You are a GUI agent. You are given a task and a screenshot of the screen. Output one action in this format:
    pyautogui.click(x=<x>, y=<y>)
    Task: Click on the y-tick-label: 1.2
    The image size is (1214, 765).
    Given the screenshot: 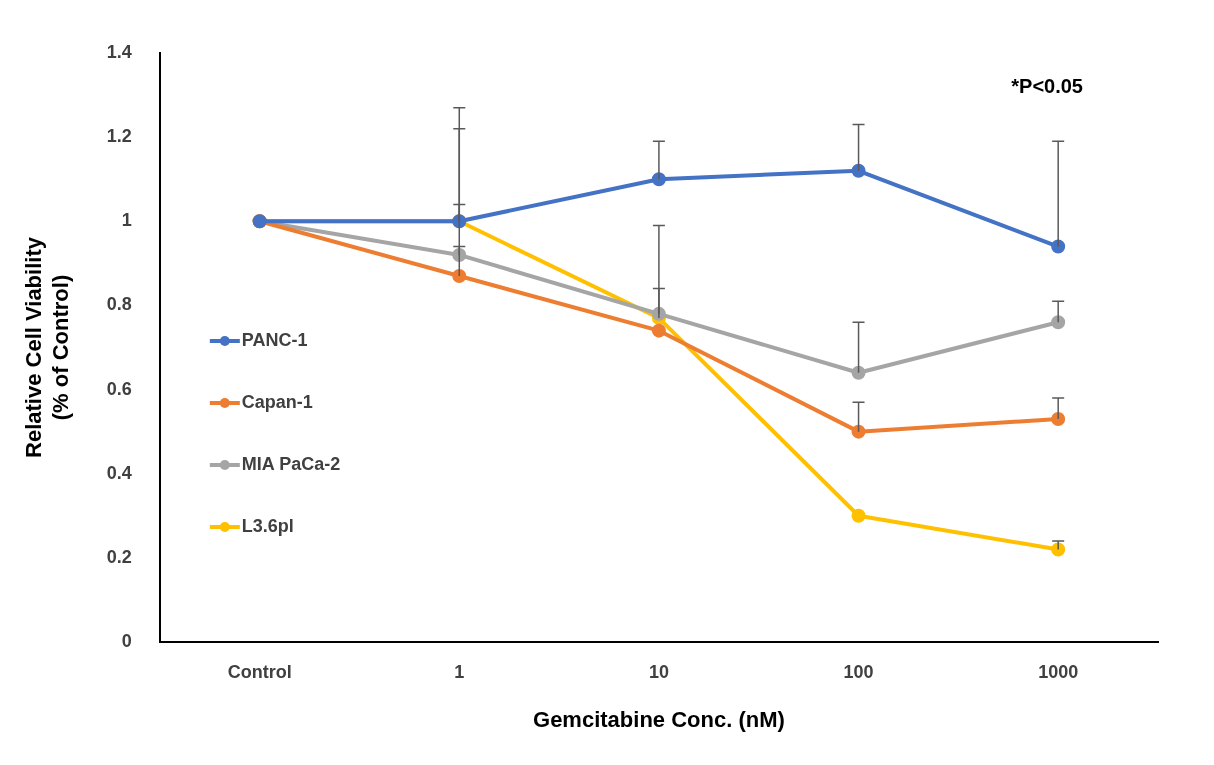 What is the action you would take?
    pyautogui.click(x=119, y=136)
    